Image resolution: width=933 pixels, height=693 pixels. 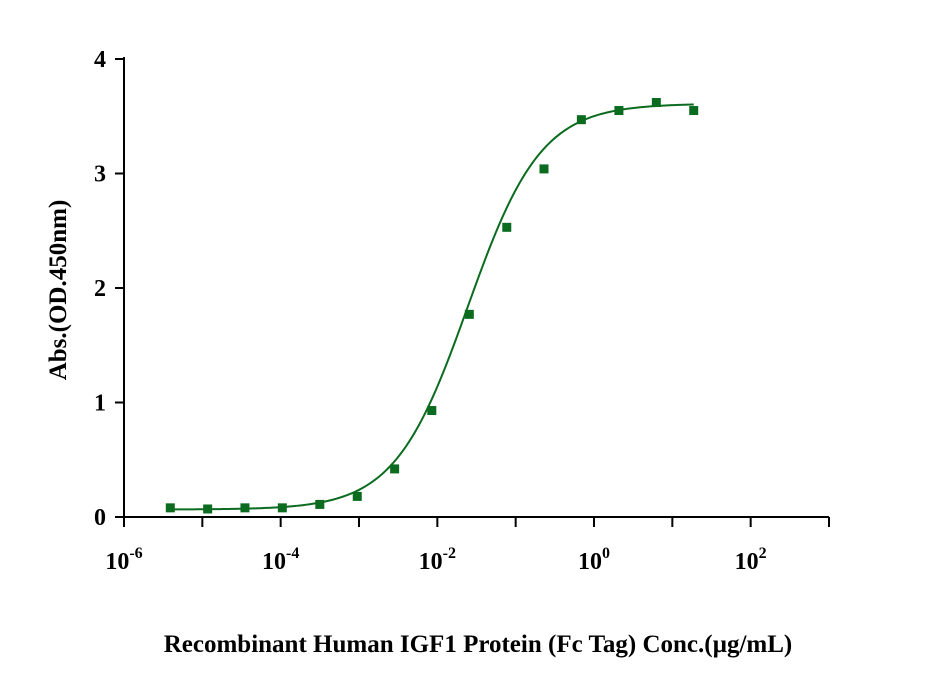 What do you see at coordinates (280, 560) in the screenshot?
I see `x-tick-label: 10⁻⁴` at bounding box center [280, 560].